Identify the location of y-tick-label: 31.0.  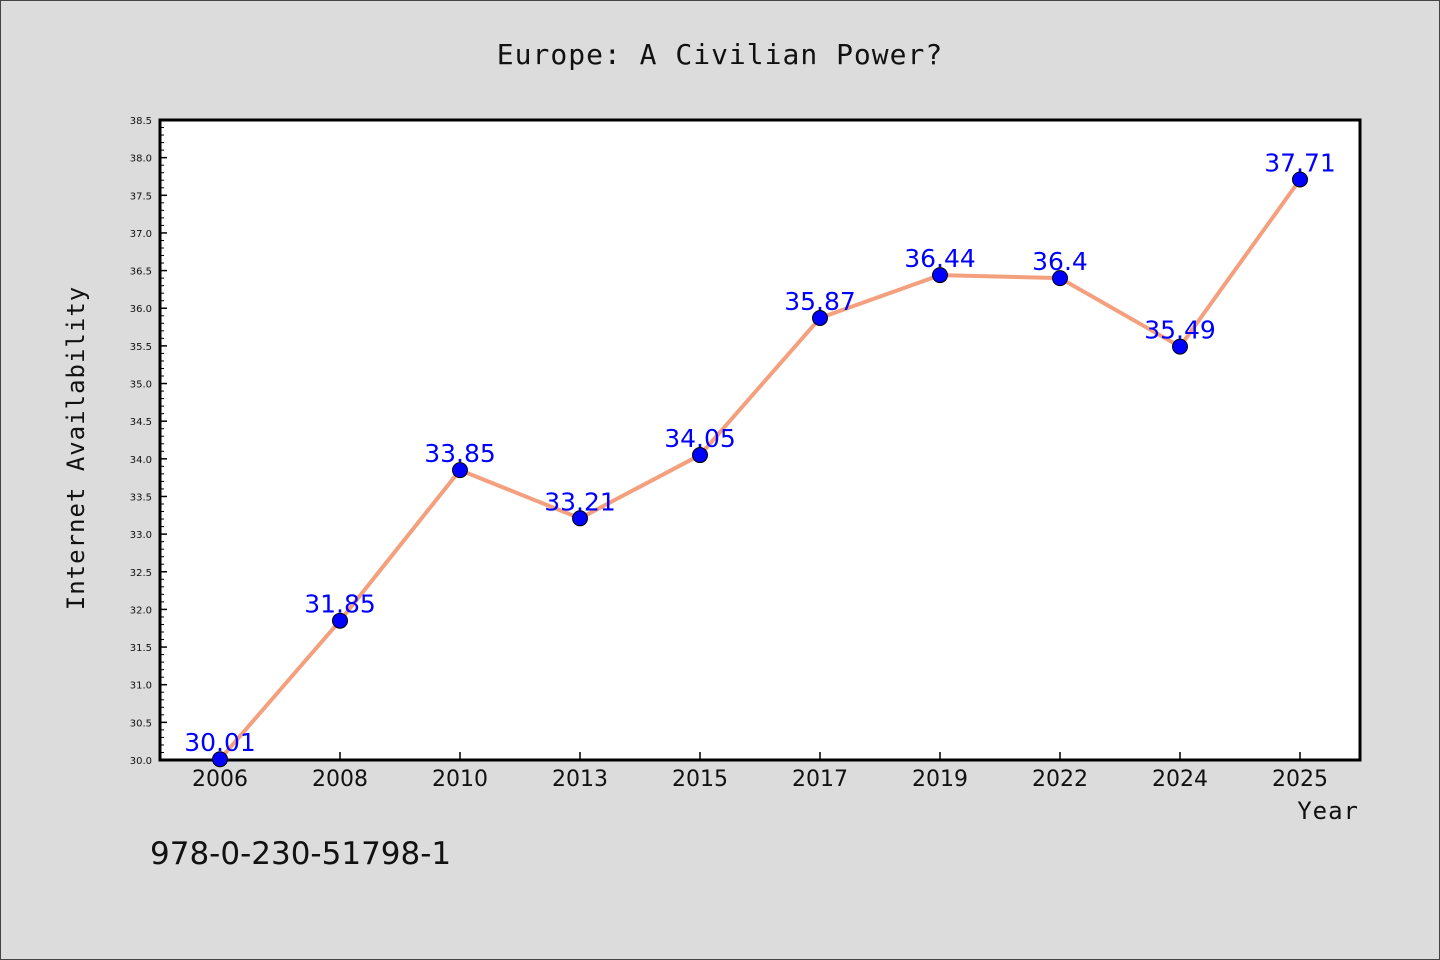
(141, 686).